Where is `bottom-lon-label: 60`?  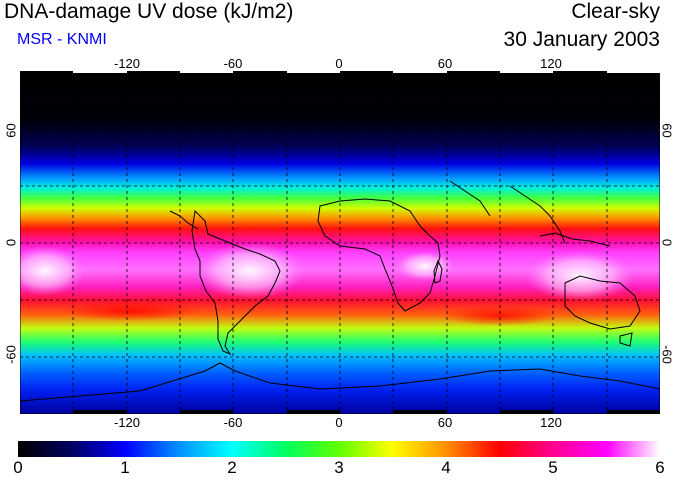 bottom-lon-label: 60 is located at coordinates (445, 422).